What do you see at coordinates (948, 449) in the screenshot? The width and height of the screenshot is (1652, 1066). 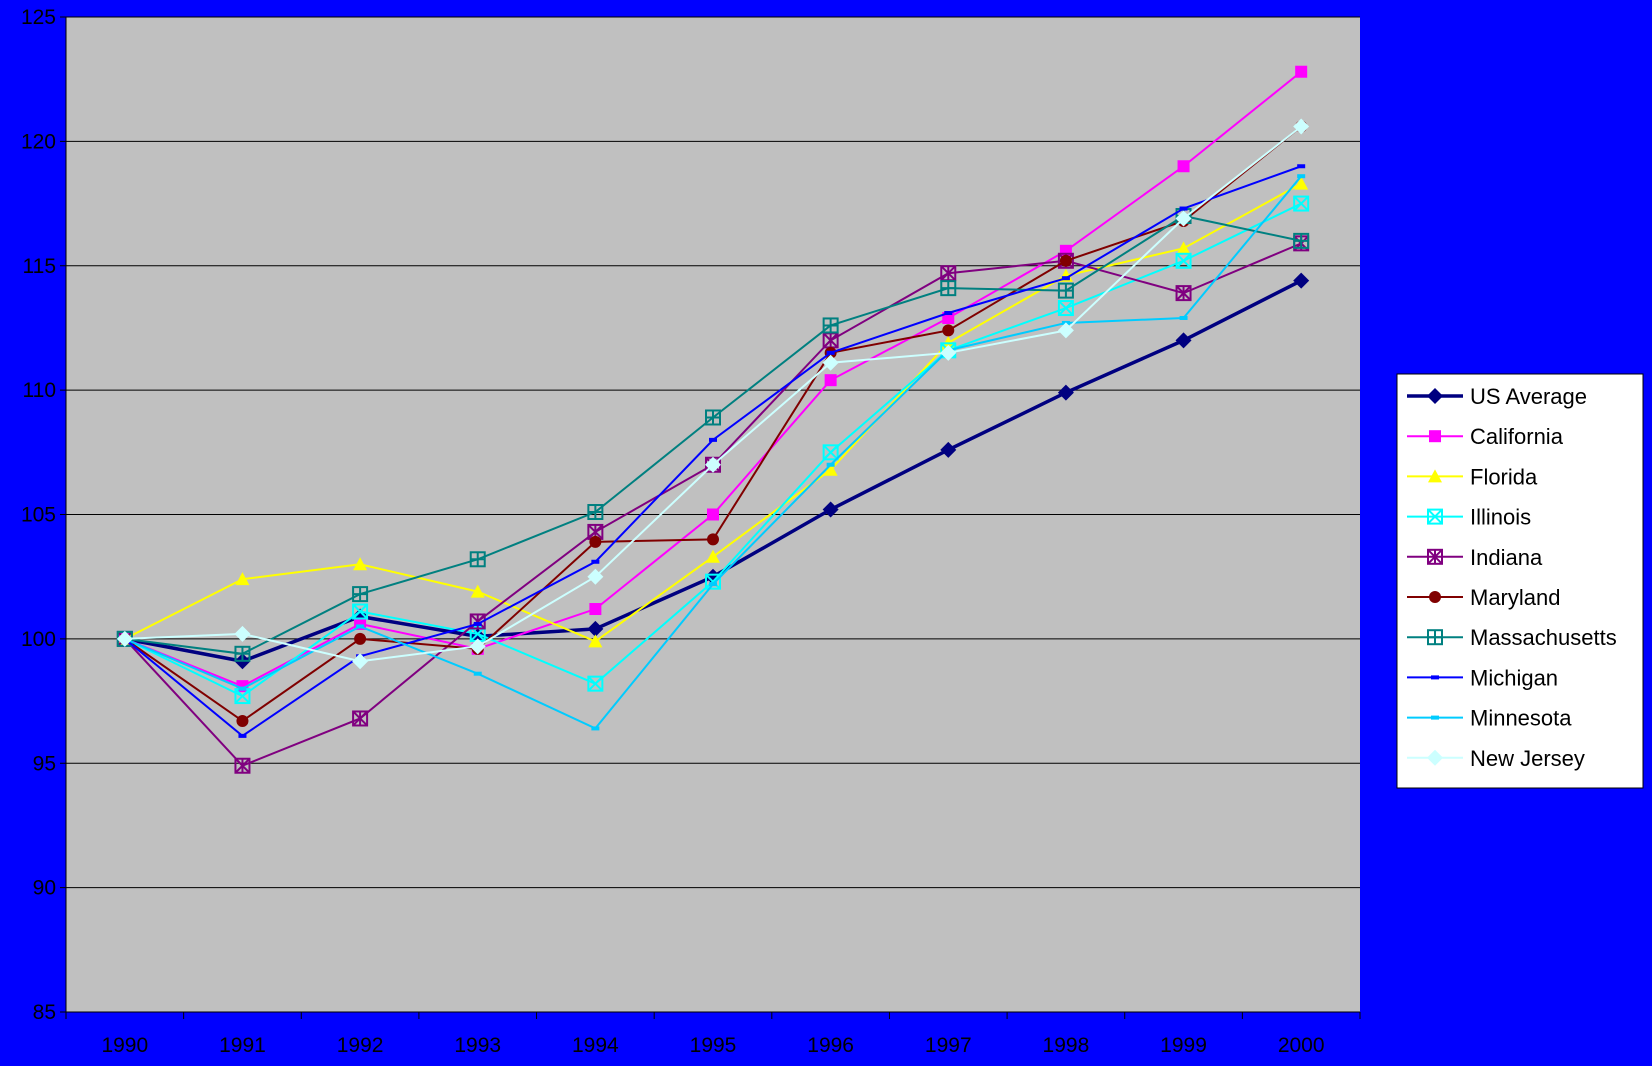 I see `data-point-us-average-1997` at bounding box center [948, 449].